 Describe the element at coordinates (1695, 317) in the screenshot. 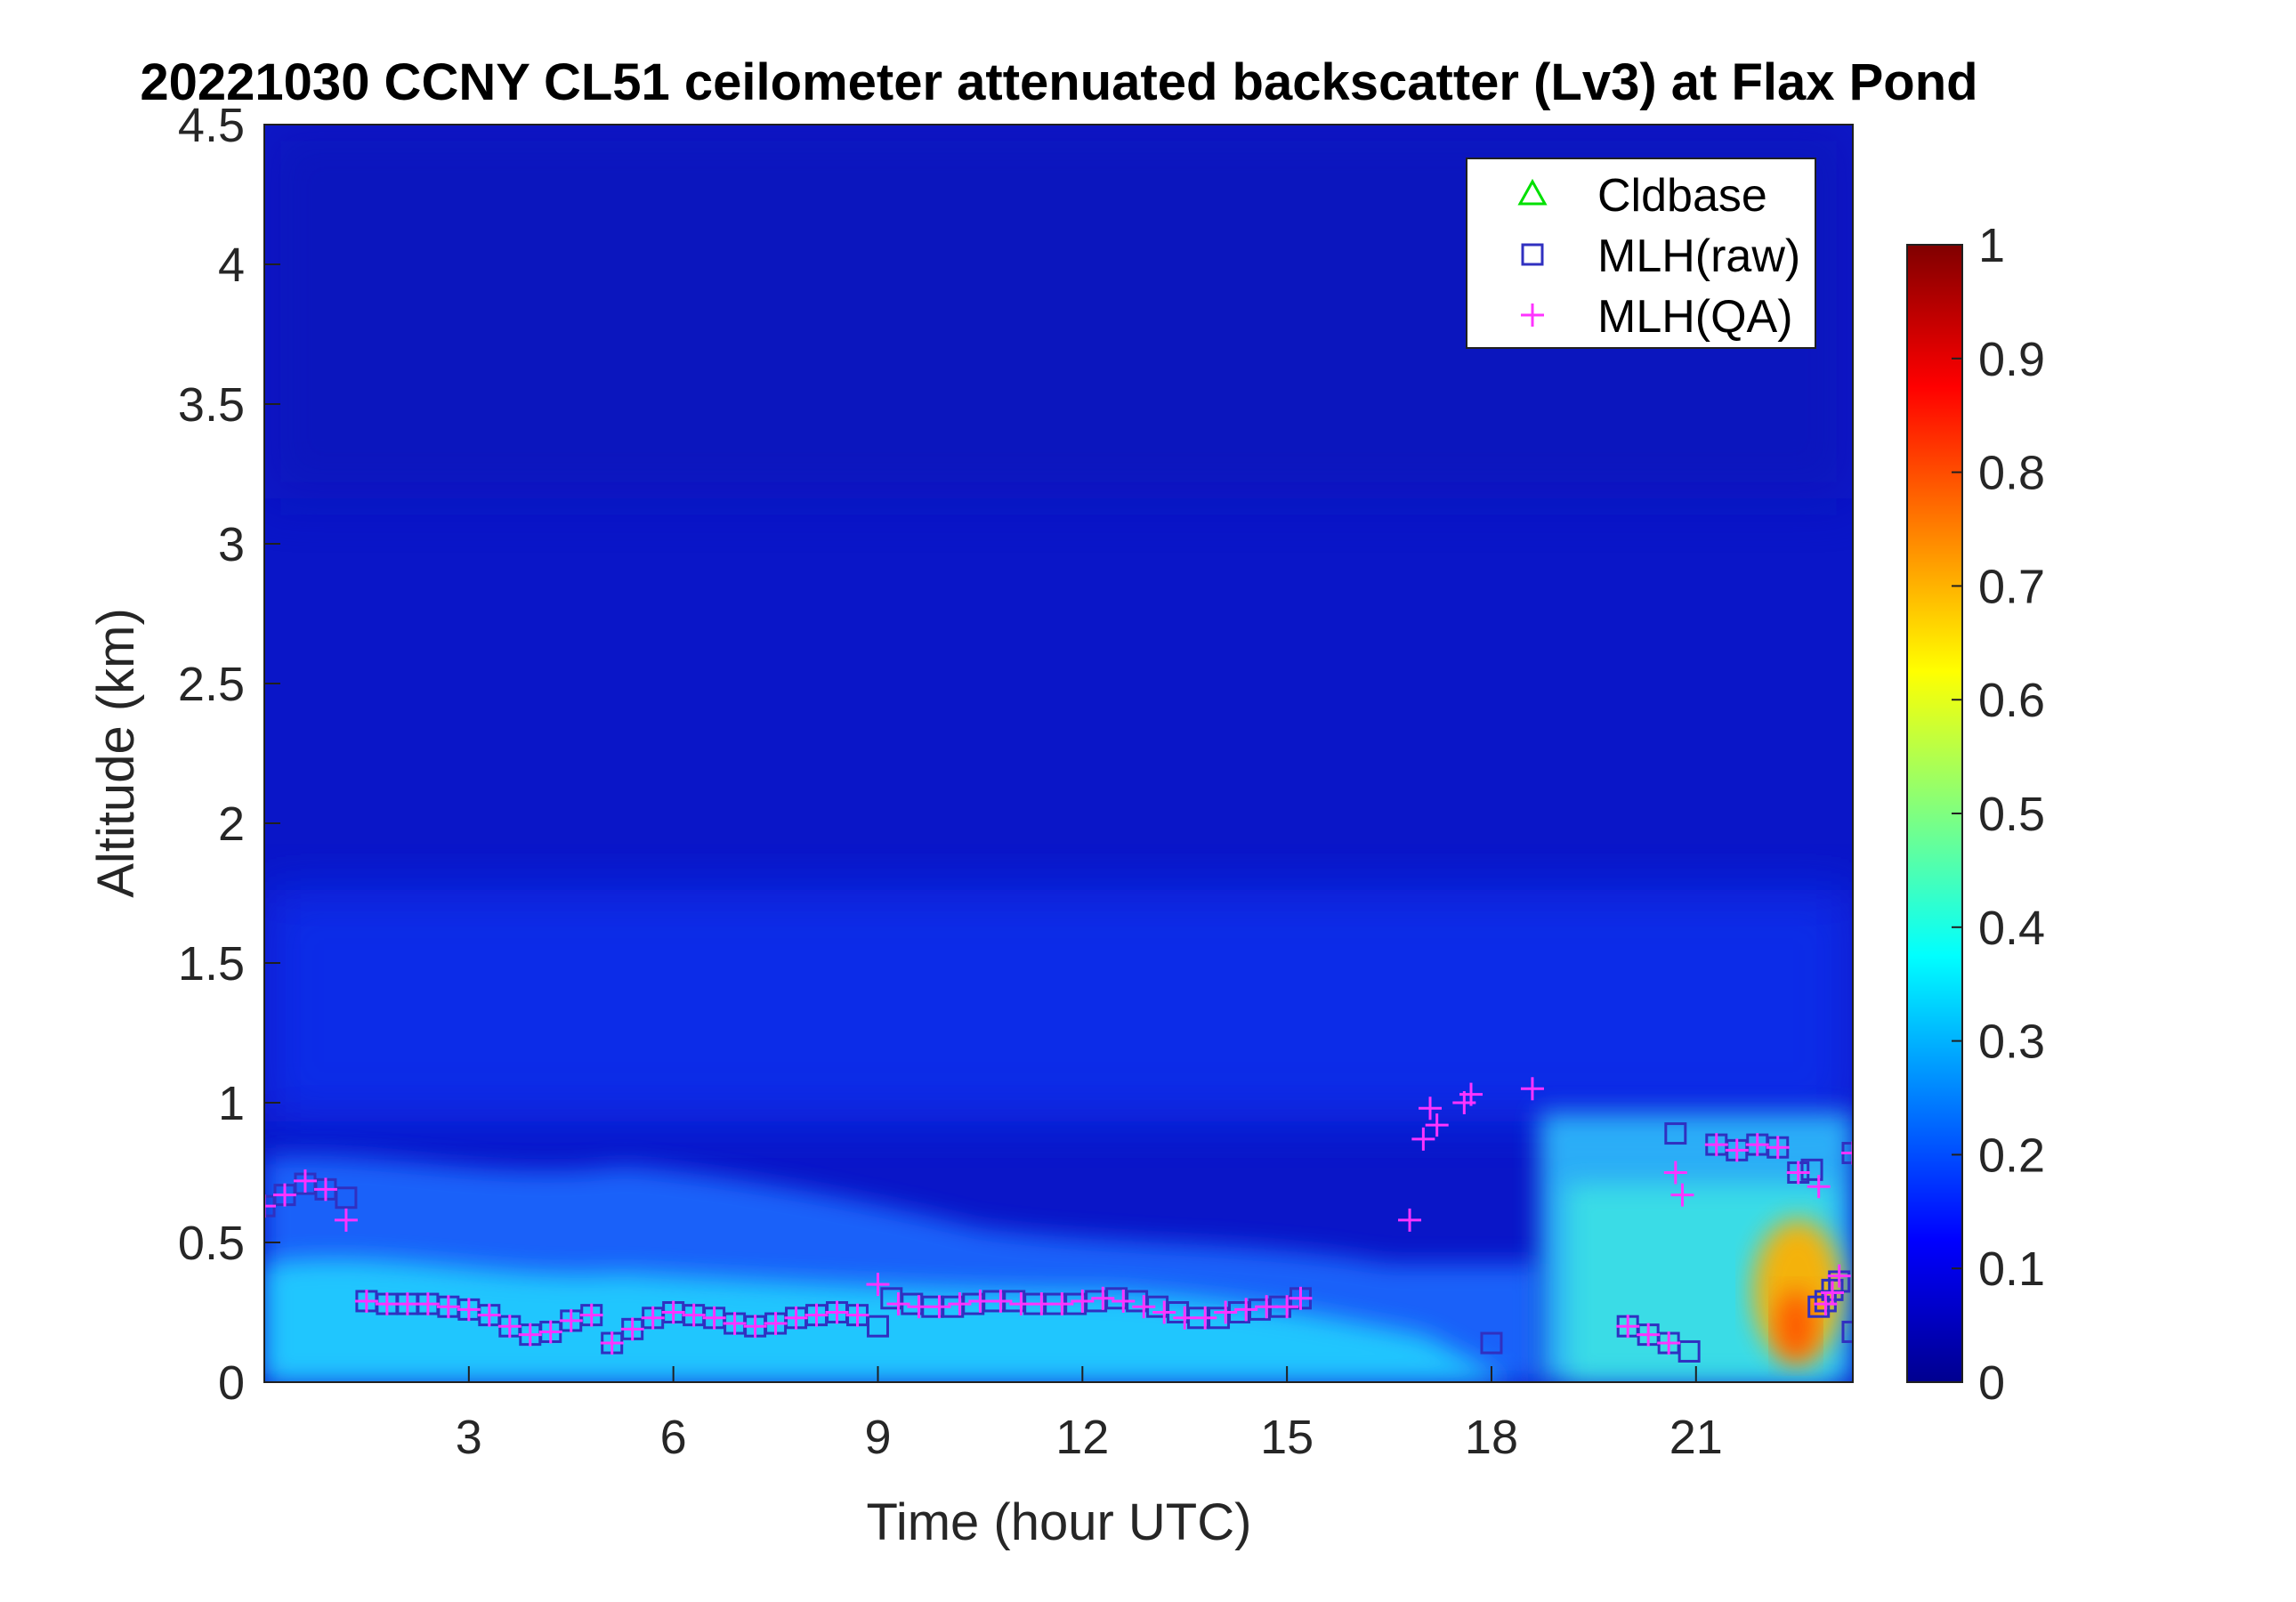

I see `legend-label: MLH(QA)` at that location.